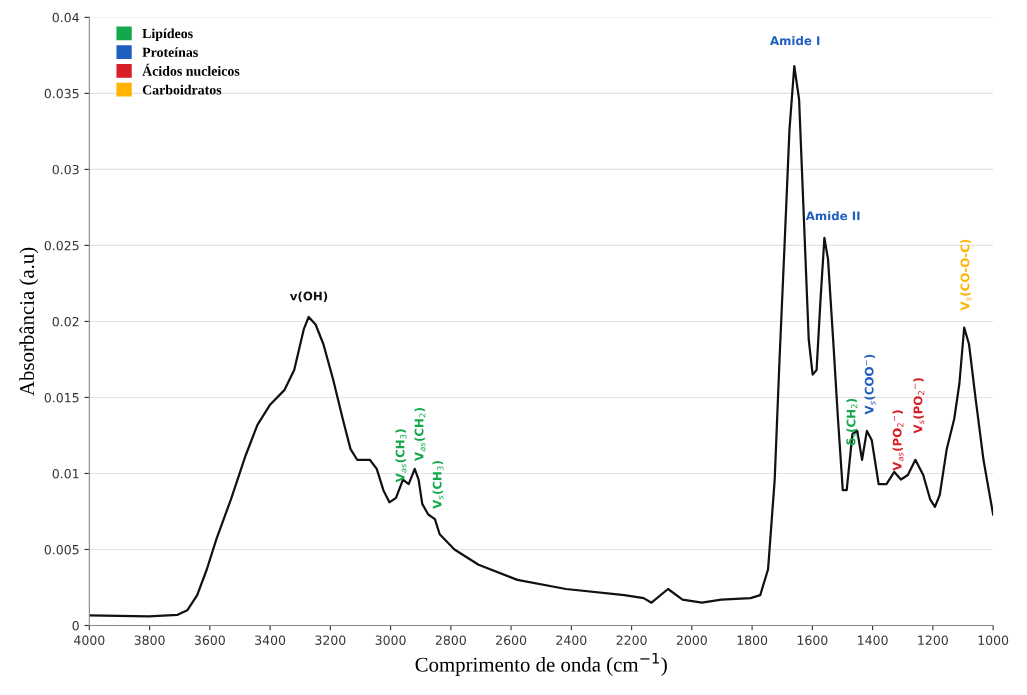 The height and width of the screenshot is (695, 1027). What do you see at coordinates (209, 640) in the screenshot?
I see `x-tick-label: 3600` at bounding box center [209, 640].